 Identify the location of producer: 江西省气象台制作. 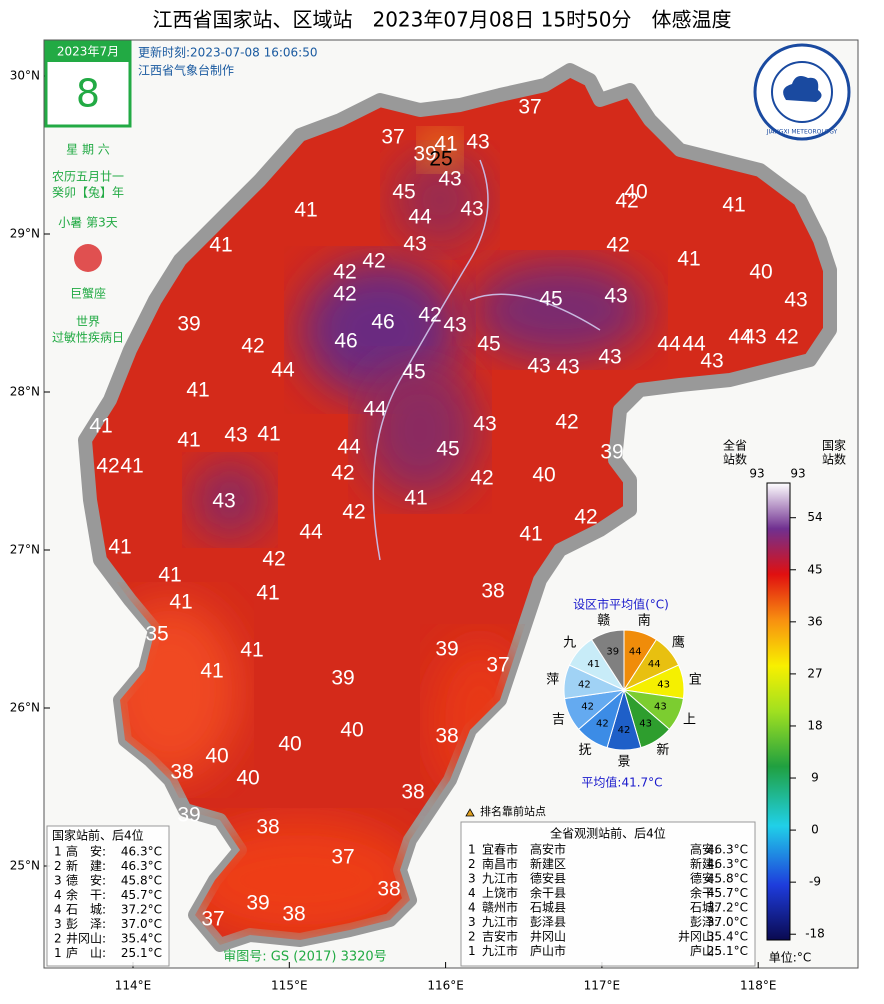
(186, 70).